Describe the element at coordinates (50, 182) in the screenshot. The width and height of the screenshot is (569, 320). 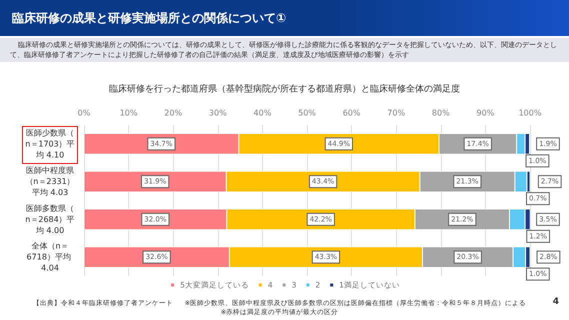
I see `y-tick-label: 医師中程度県（n＝2331）平均 4.03` at that location.